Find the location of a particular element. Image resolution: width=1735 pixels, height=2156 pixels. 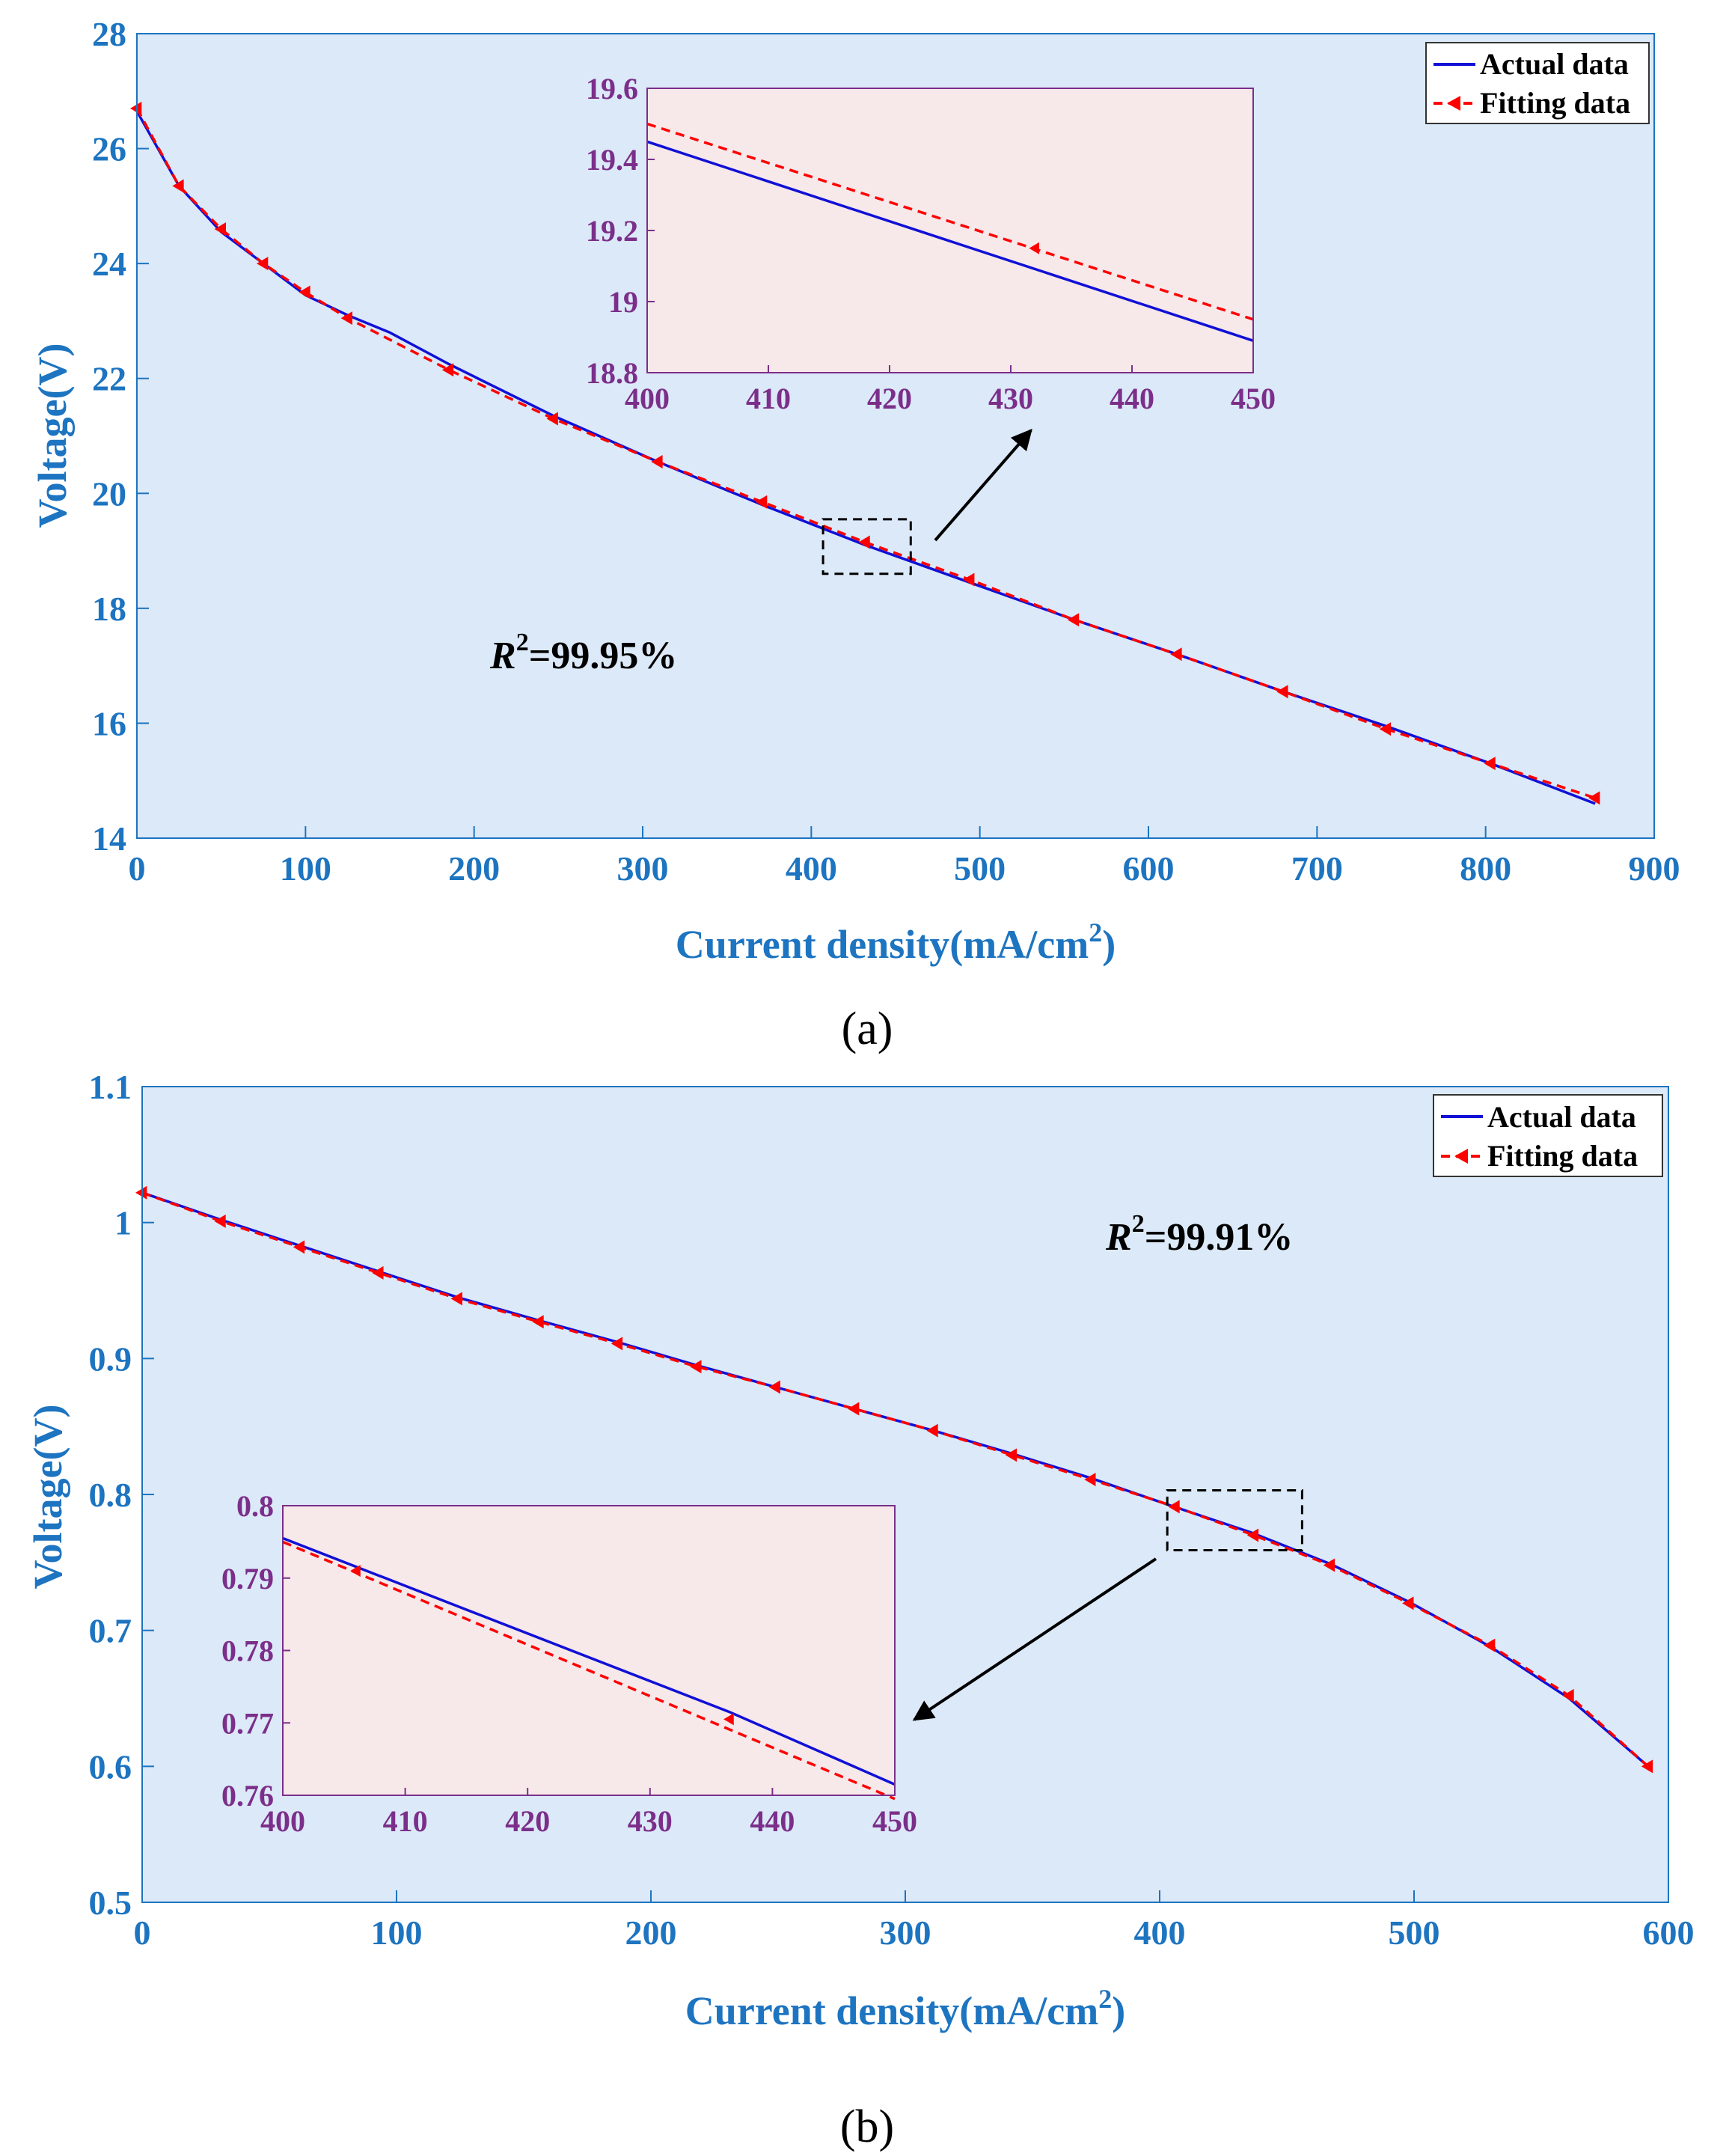

chart-b-inset-x-tick-label: 440 is located at coordinates (772, 1821).